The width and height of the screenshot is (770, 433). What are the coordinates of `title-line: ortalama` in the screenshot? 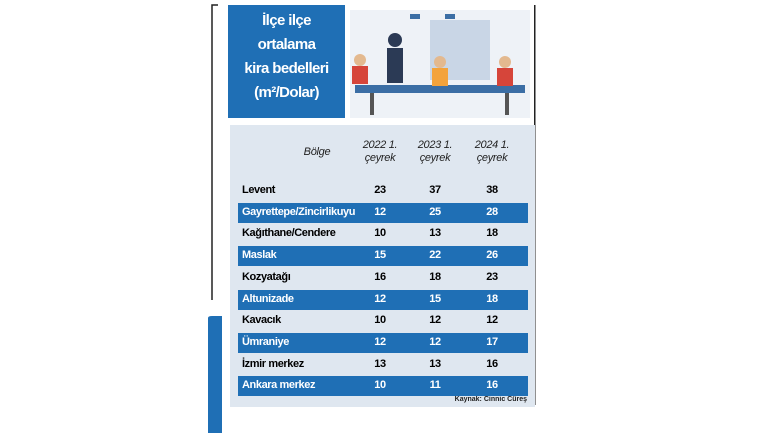 It's located at (286, 44).